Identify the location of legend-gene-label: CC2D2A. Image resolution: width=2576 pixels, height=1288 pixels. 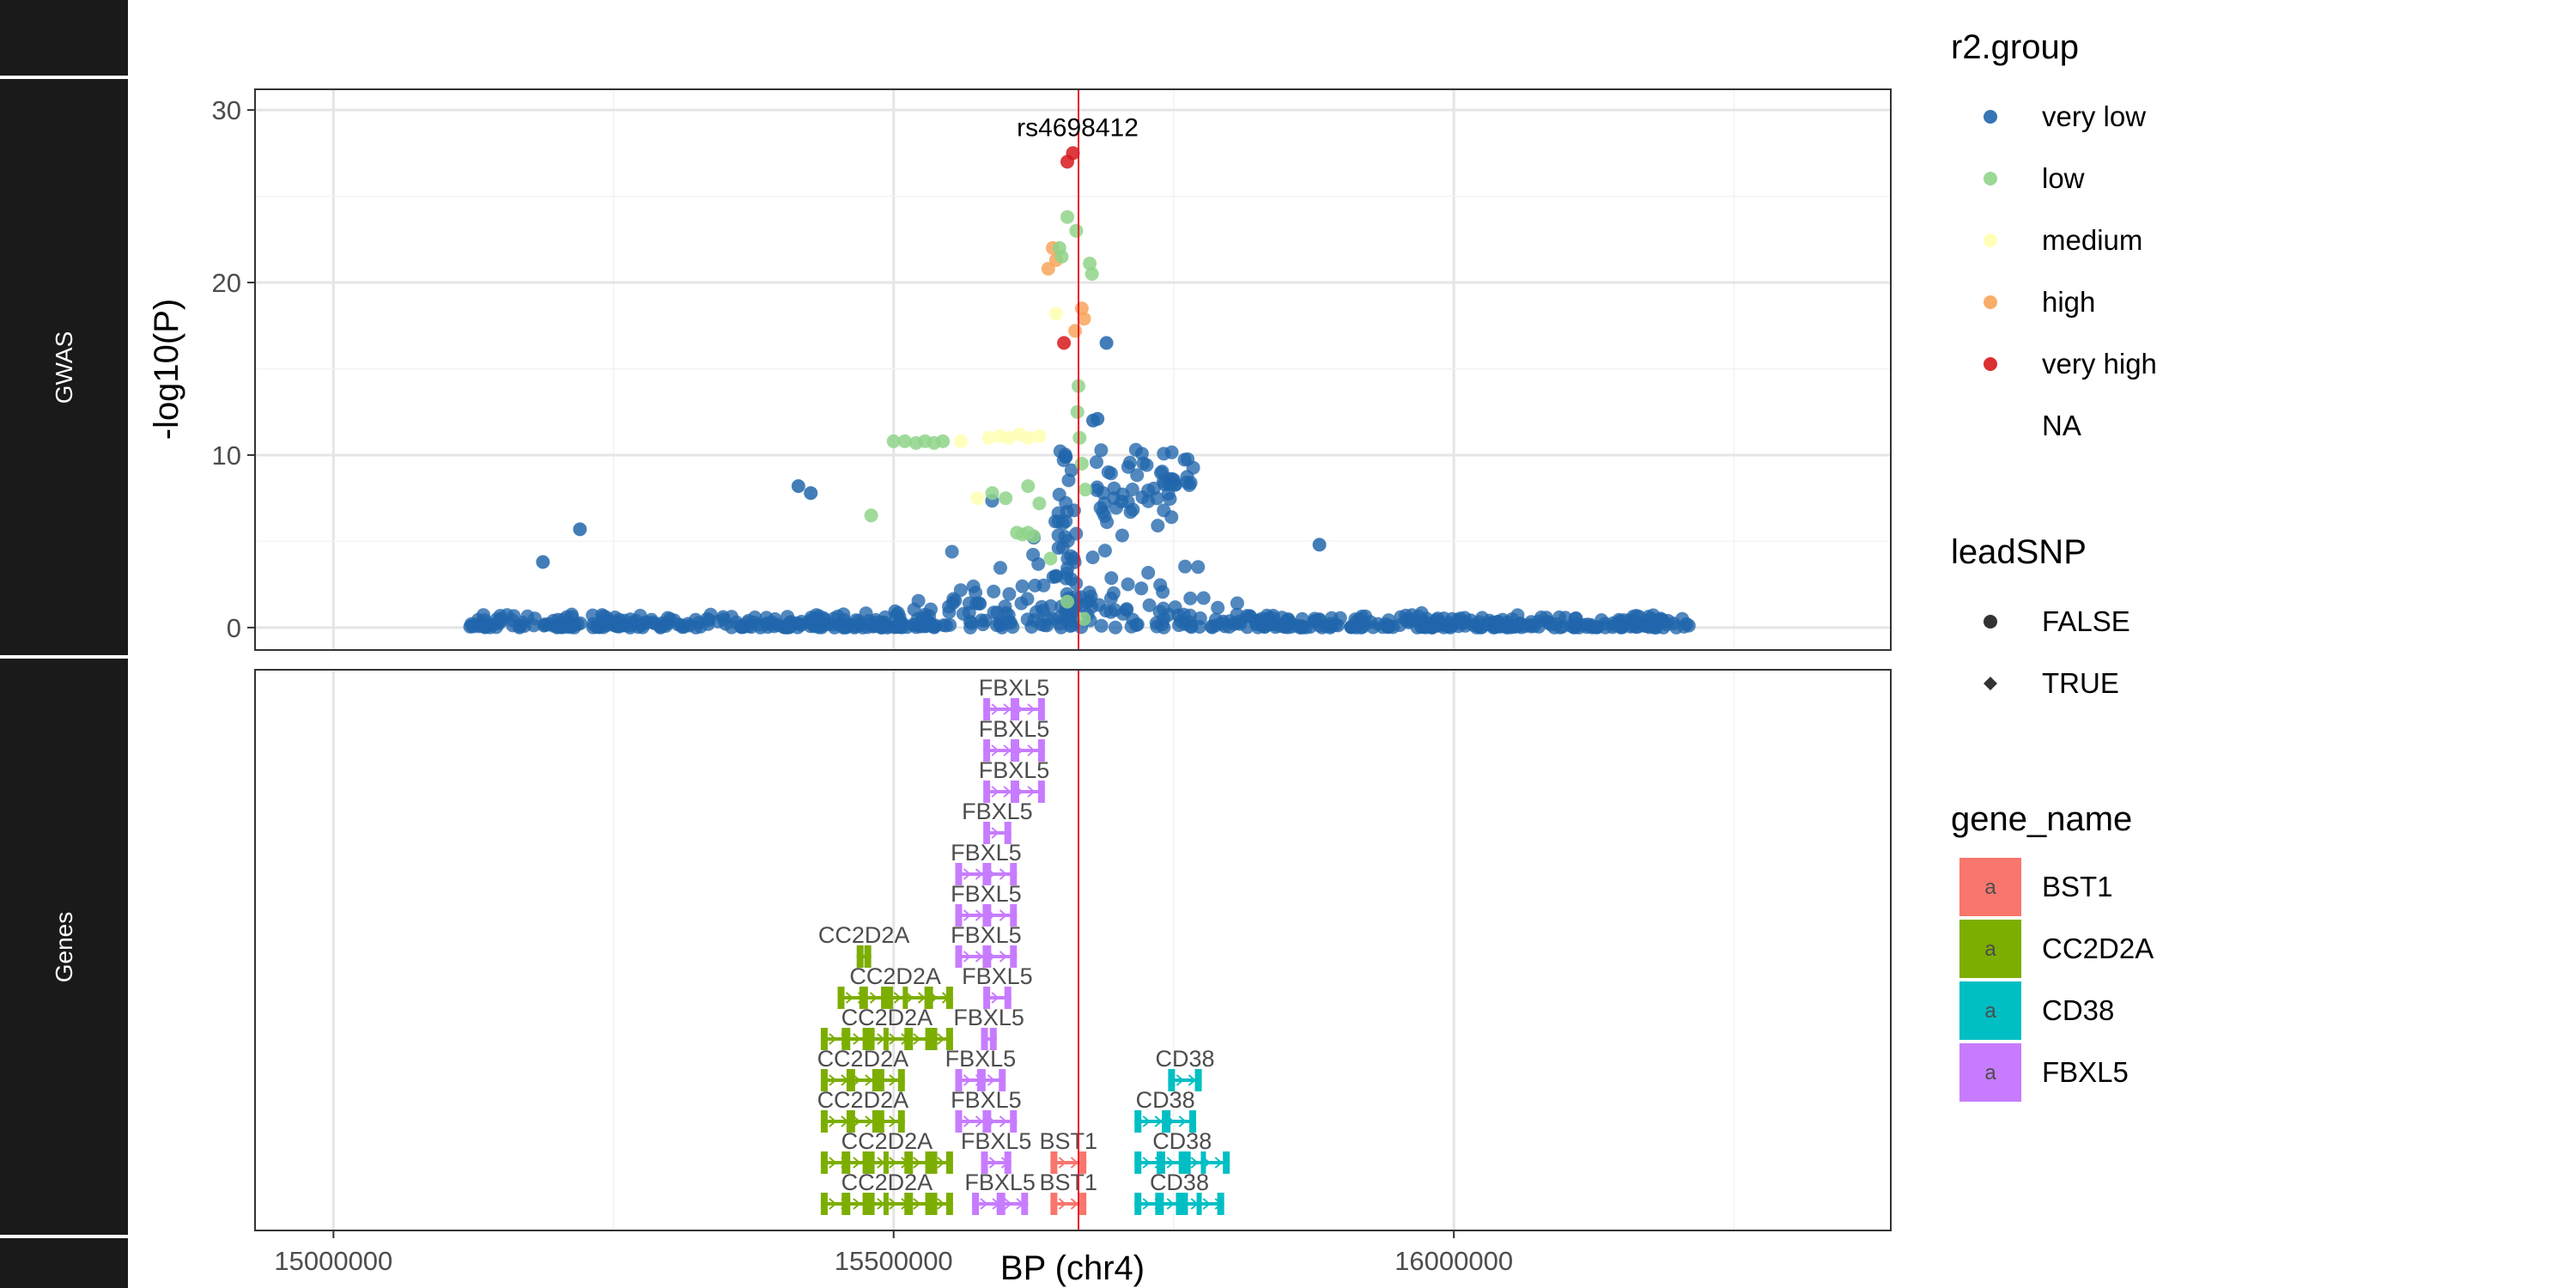
(2098, 948).